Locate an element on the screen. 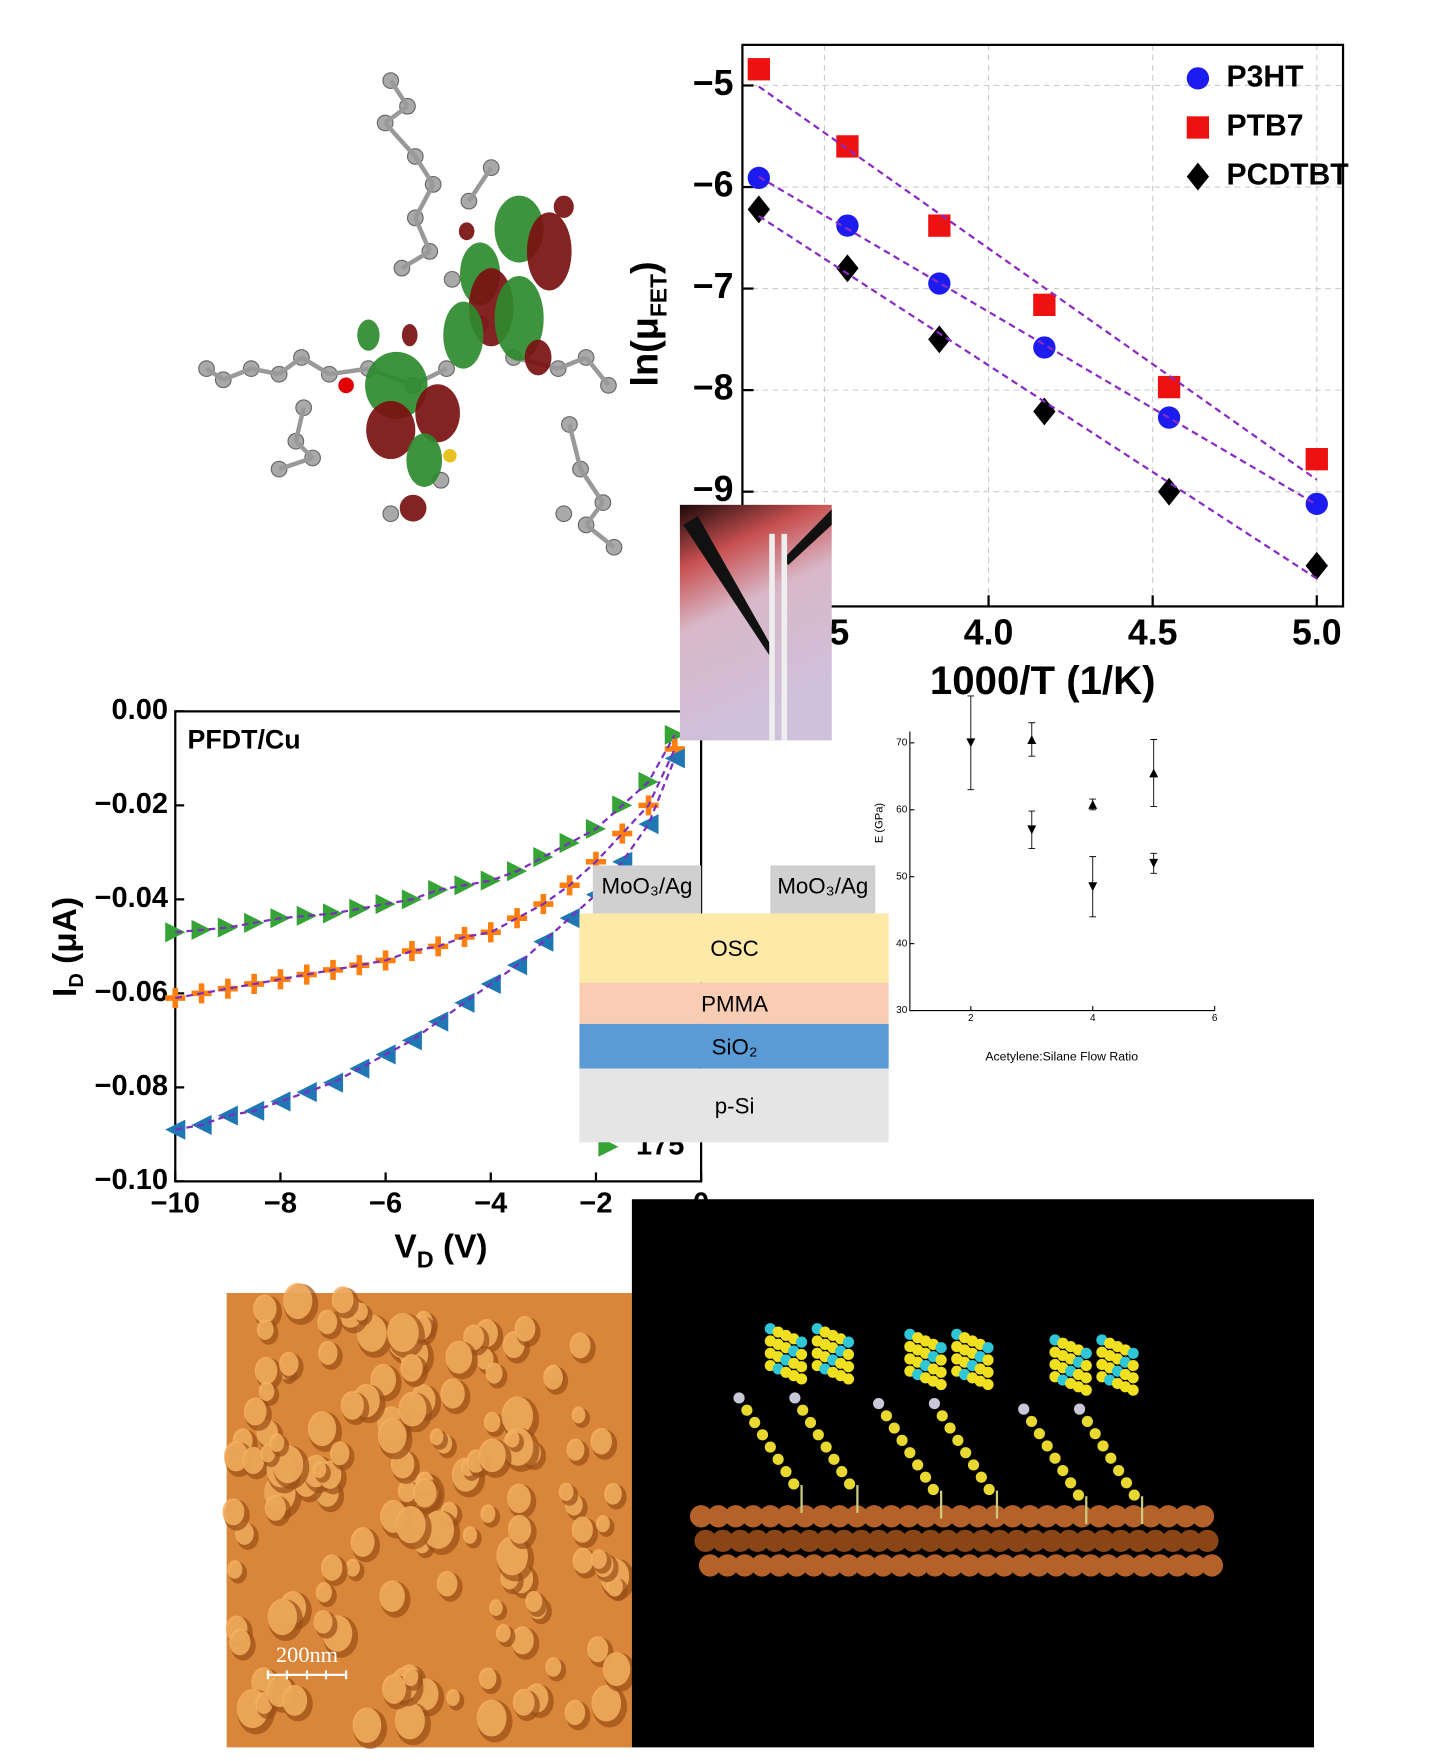 This screenshot has height=1761, width=1429. legend-label: PTB7 is located at coordinates (1265, 125).